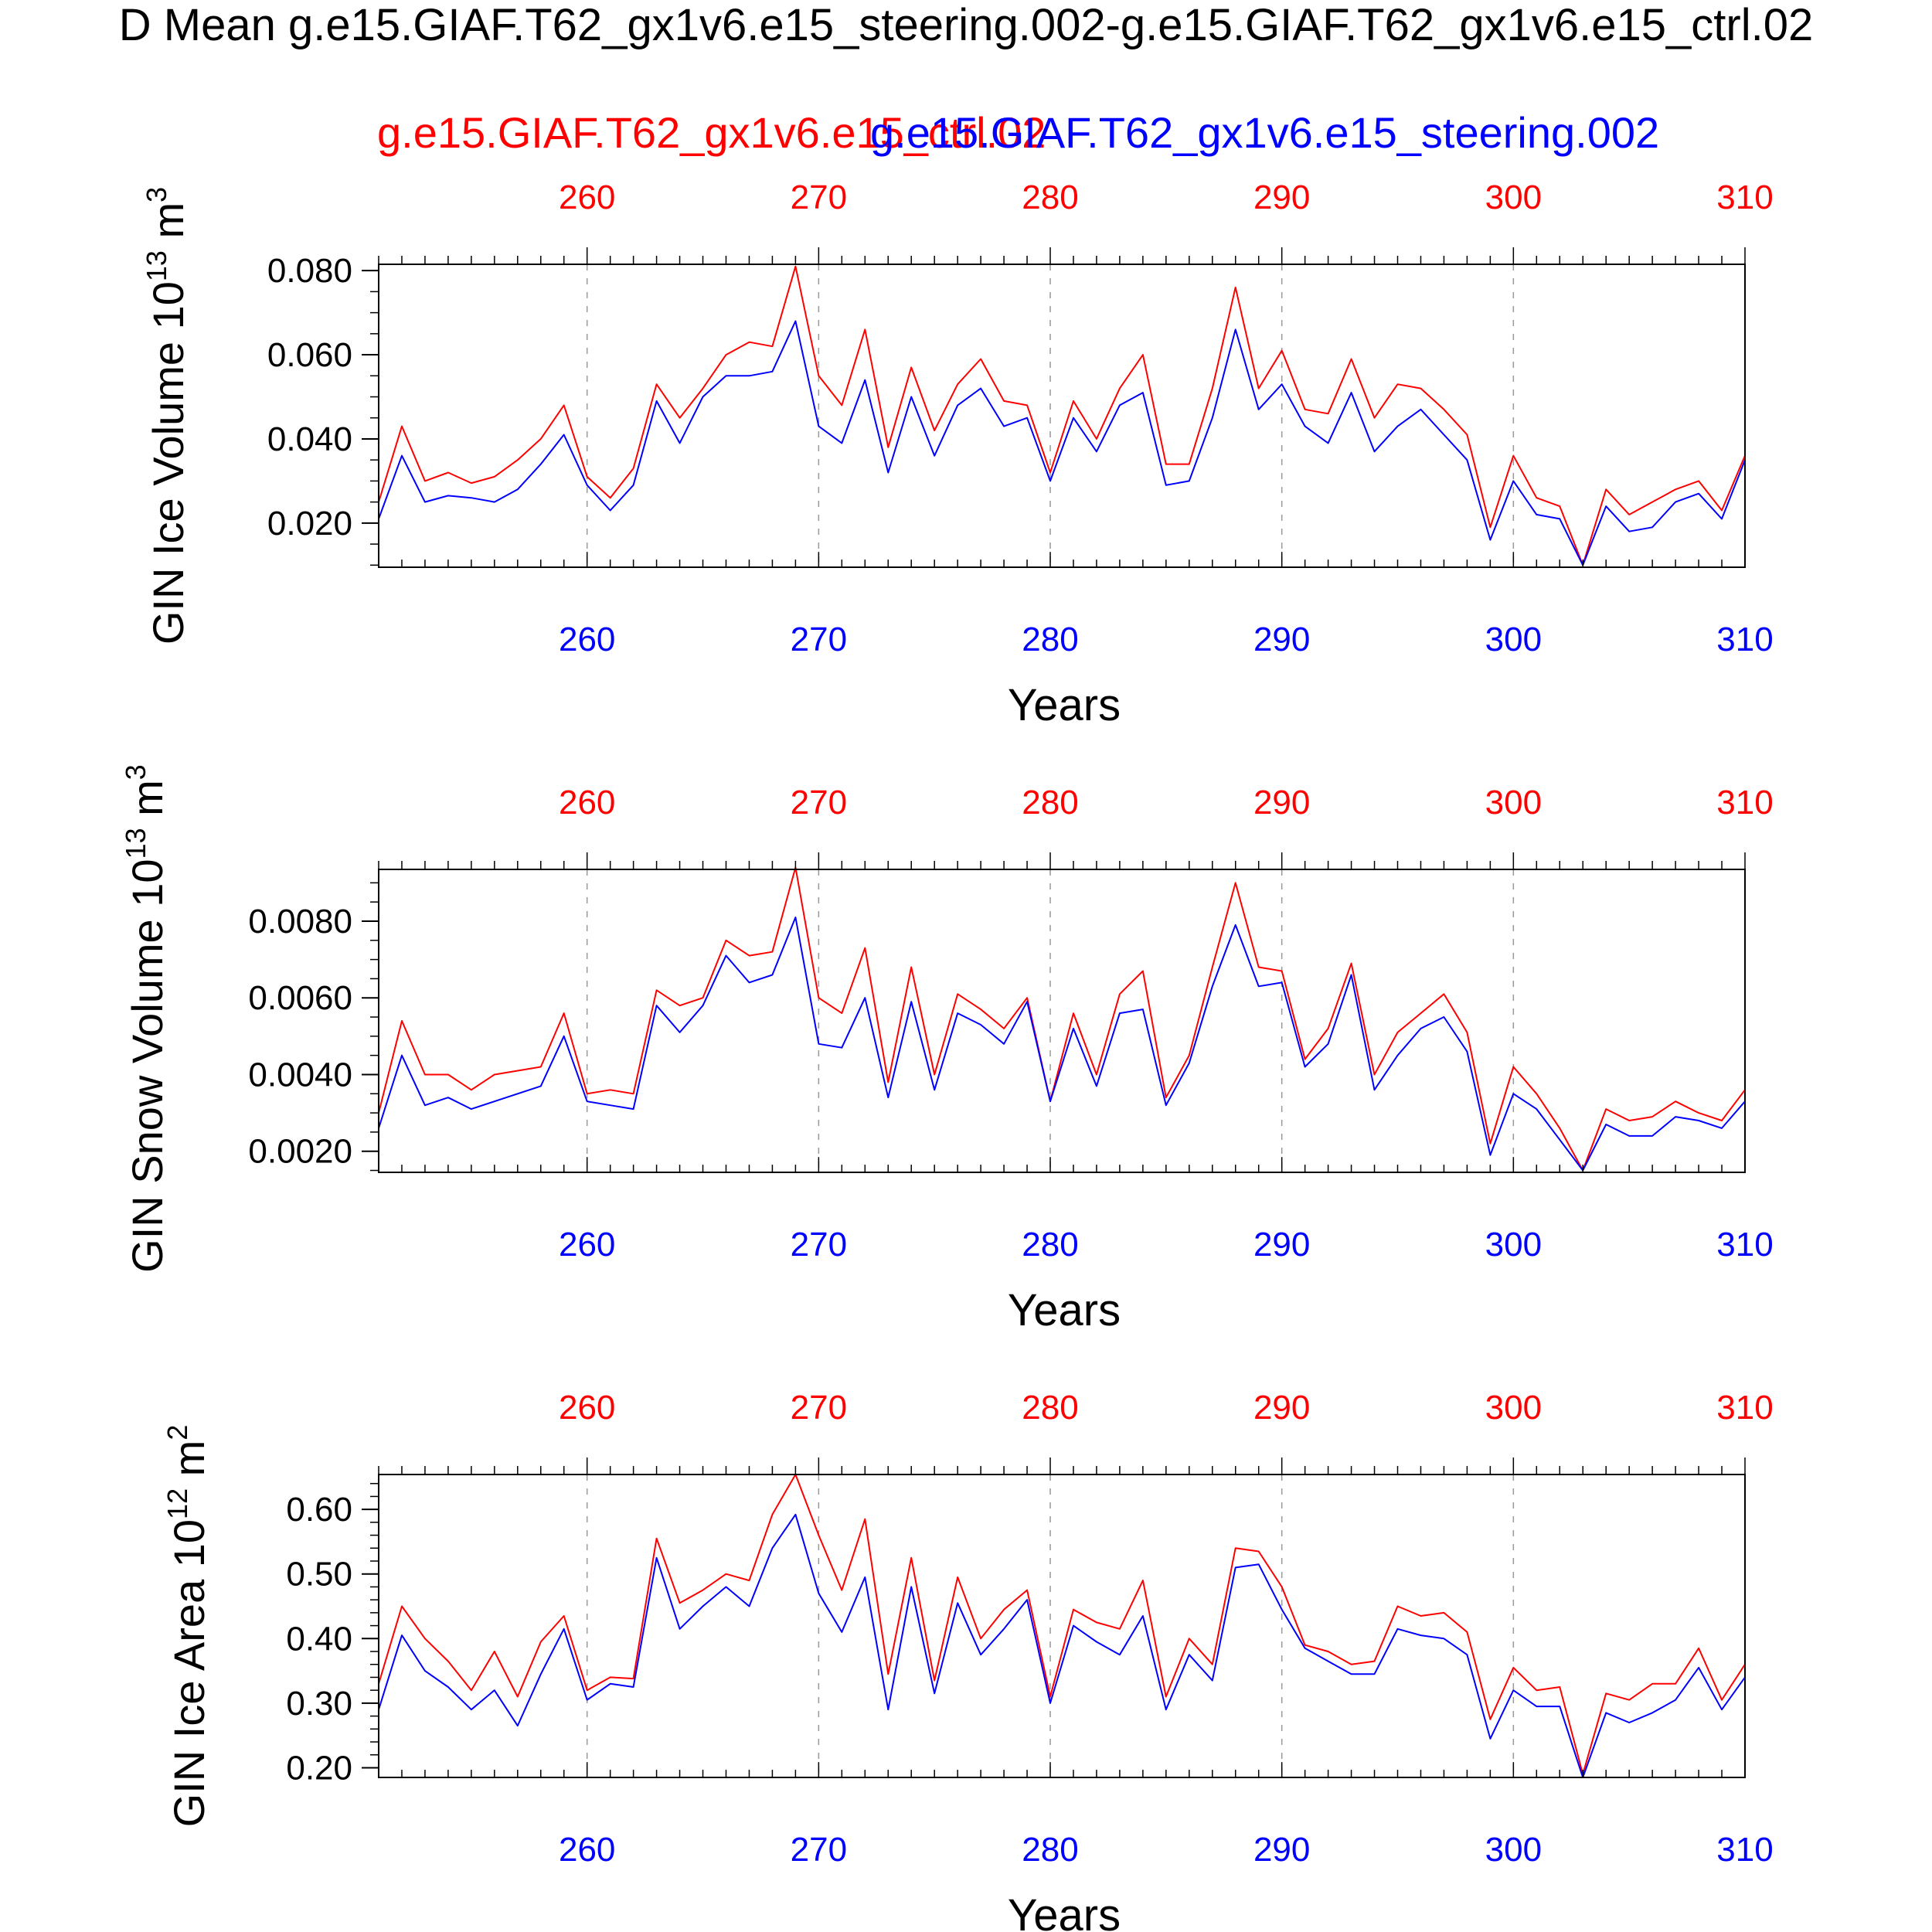 The image size is (1932, 1932). Describe the element at coordinates (300, 998) in the screenshot. I see `y-tick-label: 0.0060` at that location.